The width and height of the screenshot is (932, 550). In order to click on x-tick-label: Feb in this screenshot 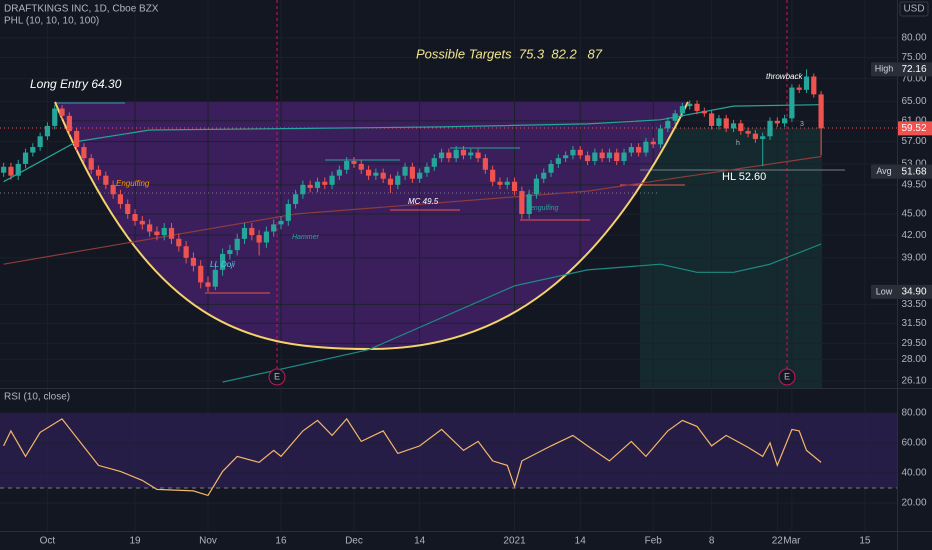, I will do `click(654, 541)`.